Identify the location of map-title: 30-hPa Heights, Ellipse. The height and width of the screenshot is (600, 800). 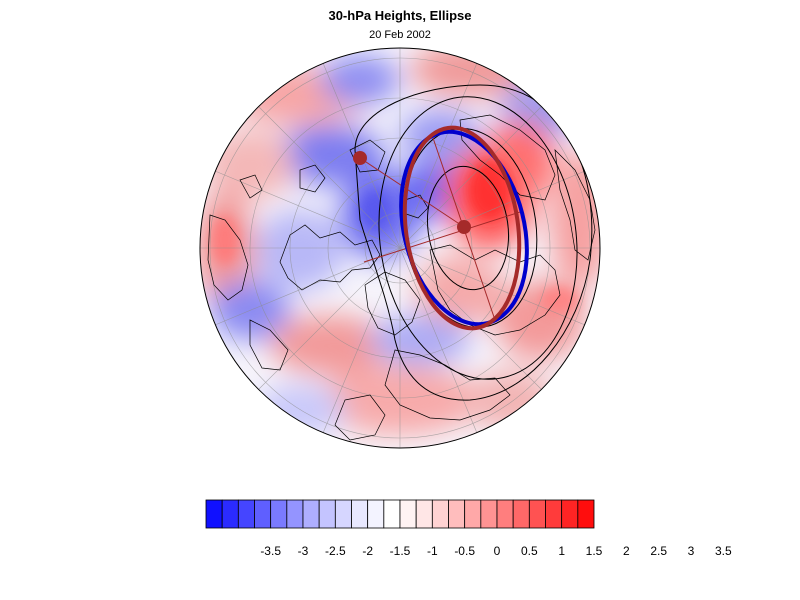
(400, 15).